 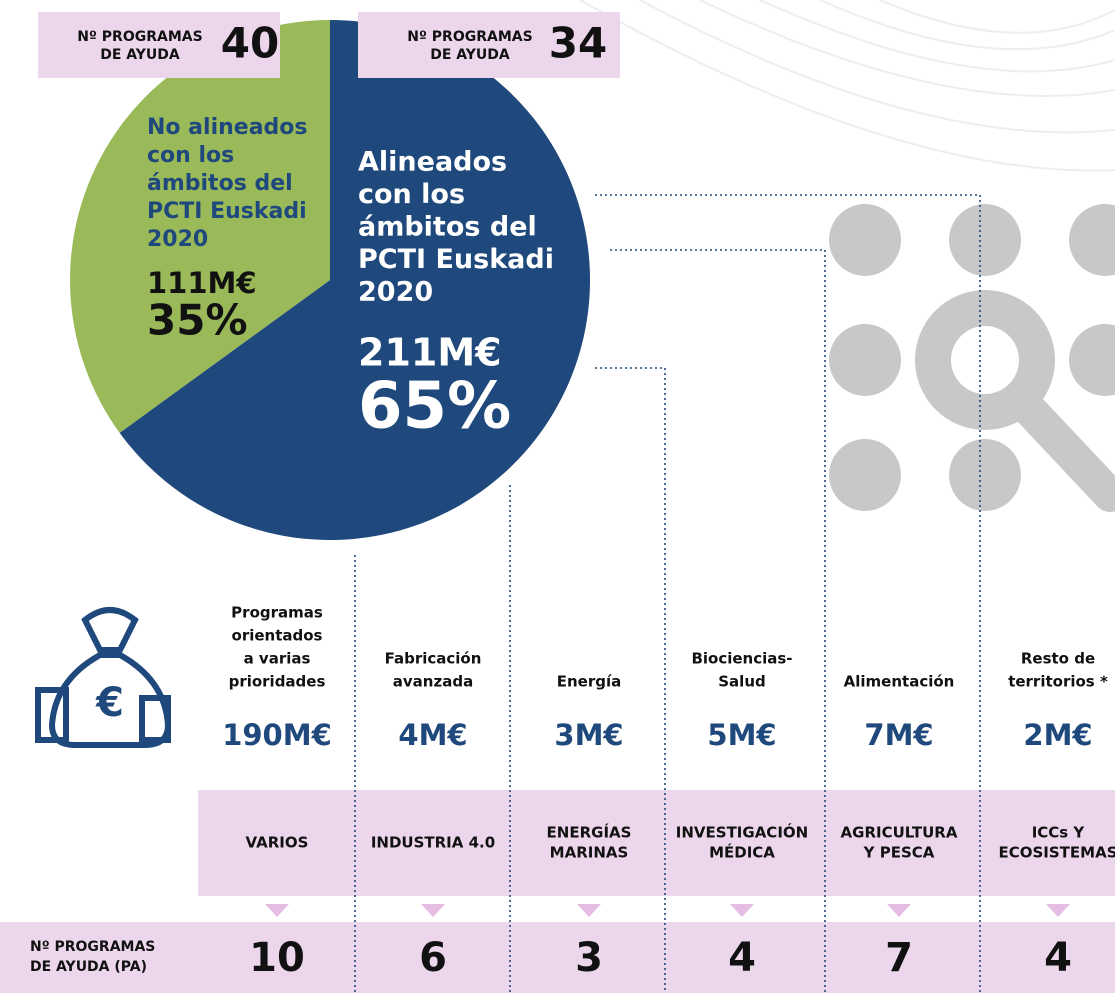 What do you see at coordinates (277, 958) in the screenshot?
I see `sector-programs: 10` at bounding box center [277, 958].